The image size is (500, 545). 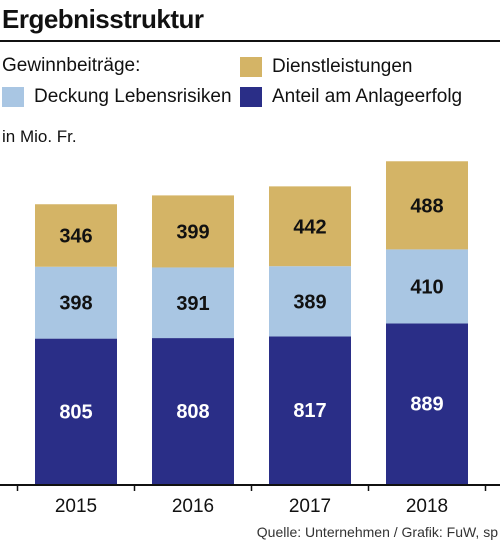 I want to click on value-label-2017-series-0: 817, so click(x=309, y=411).